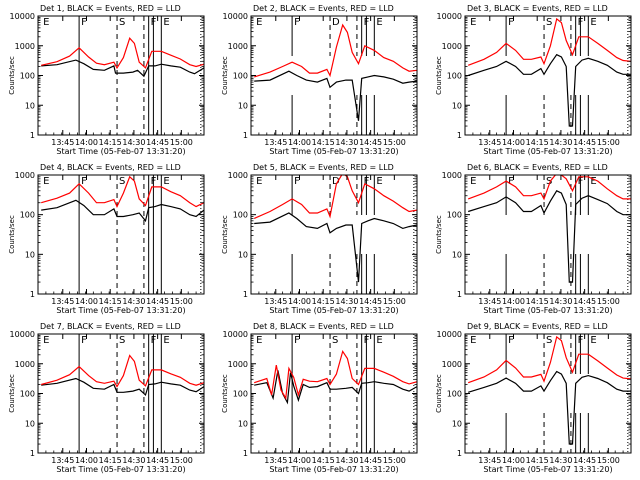 The width and height of the screenshot is (640, 480). I want to click on marker-label-d: D, so click(336, 181).